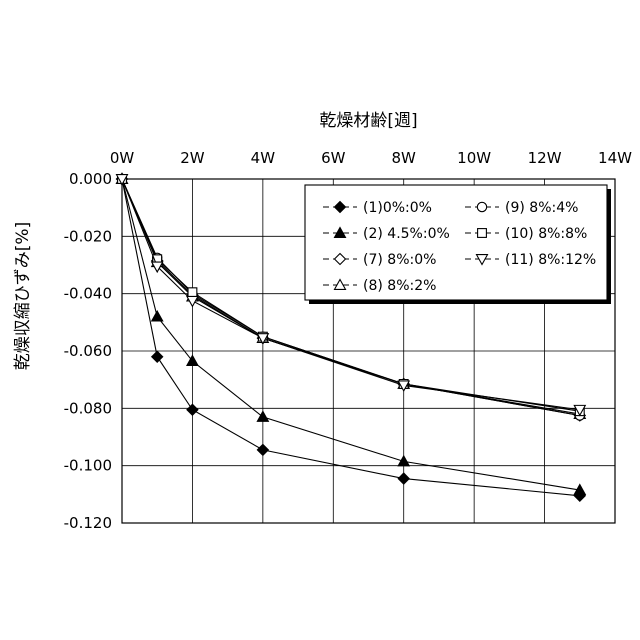 This screenshot has height=640, width=640. I want to click on legend-label: (1)0%:0%, so click(397, 208).